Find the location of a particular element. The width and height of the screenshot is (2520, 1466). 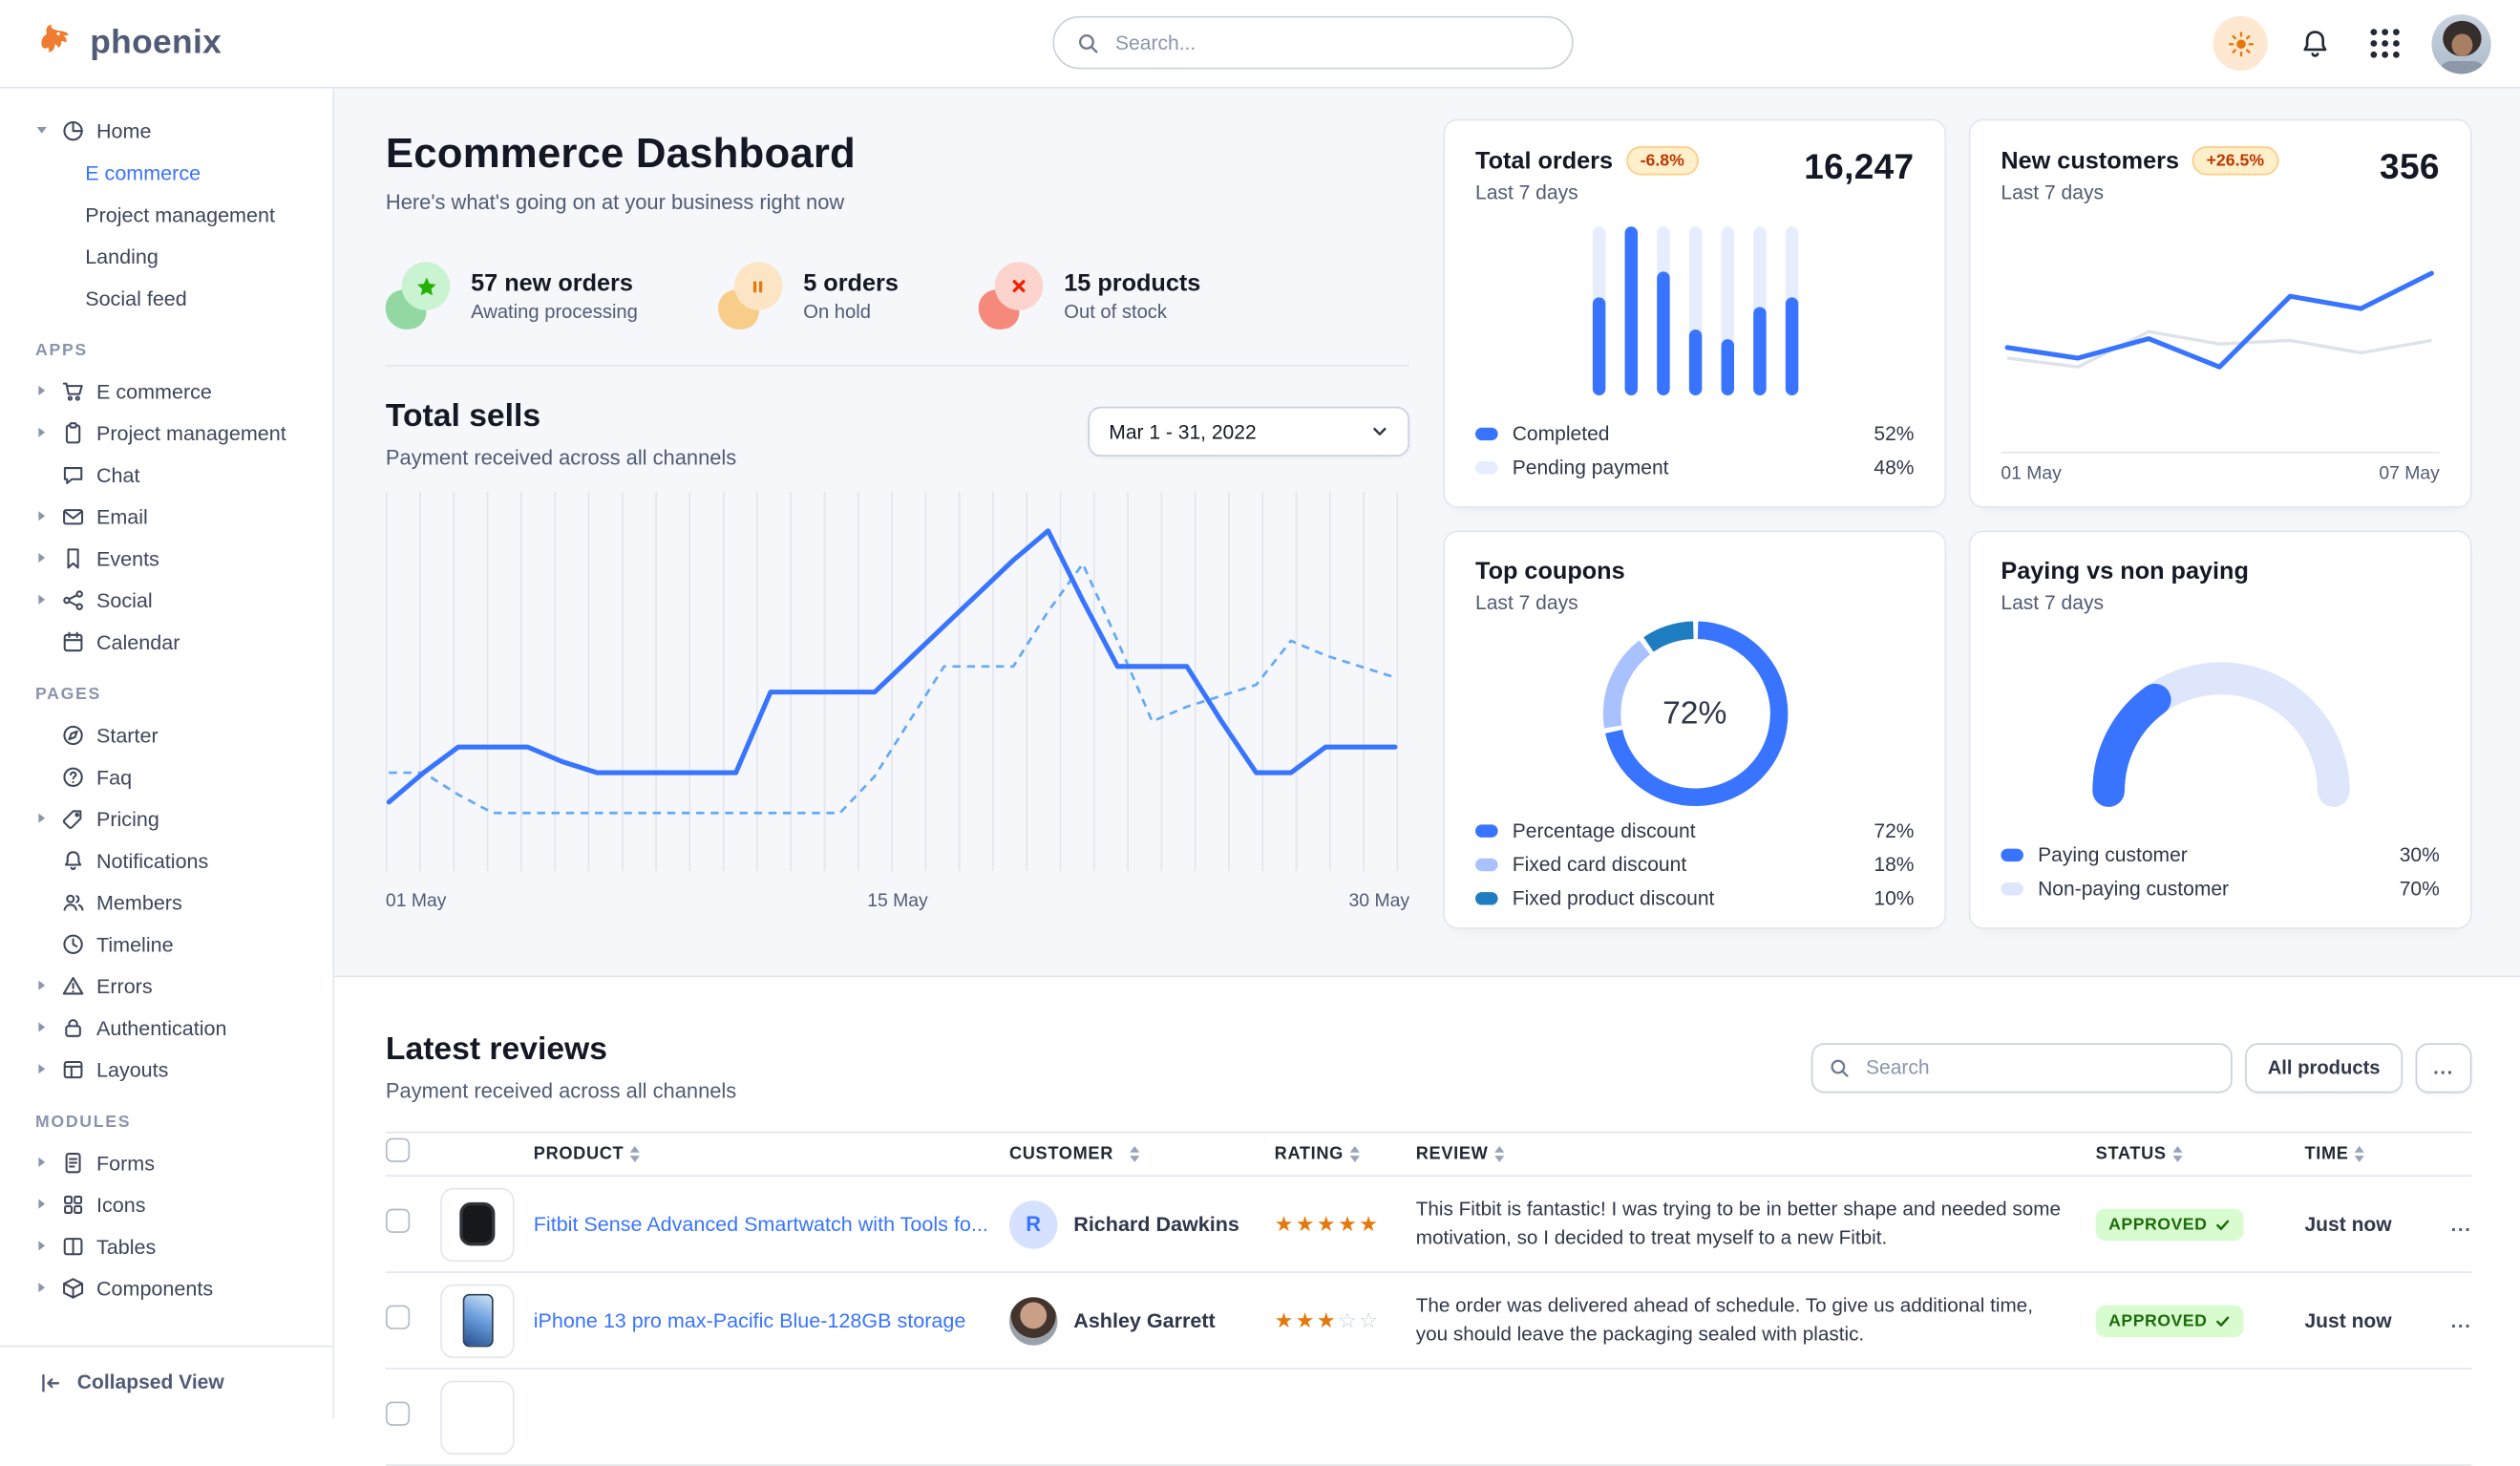

sidebar-item-home: Home is located at coordinates (176, 130).